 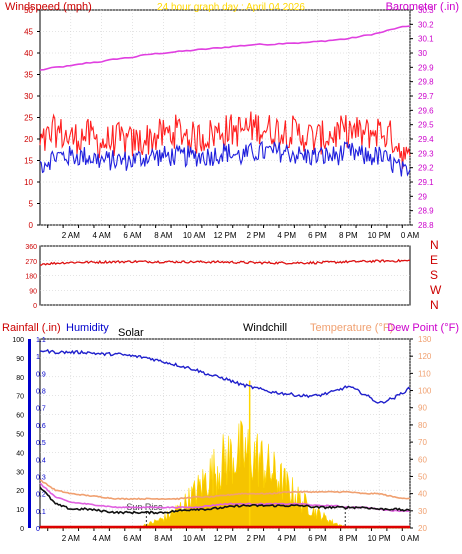 What do you see at coordinates (426, 39) in the screenshot?
I see `baro-ytick-label: 30.1` at bounding box center [426, 39].